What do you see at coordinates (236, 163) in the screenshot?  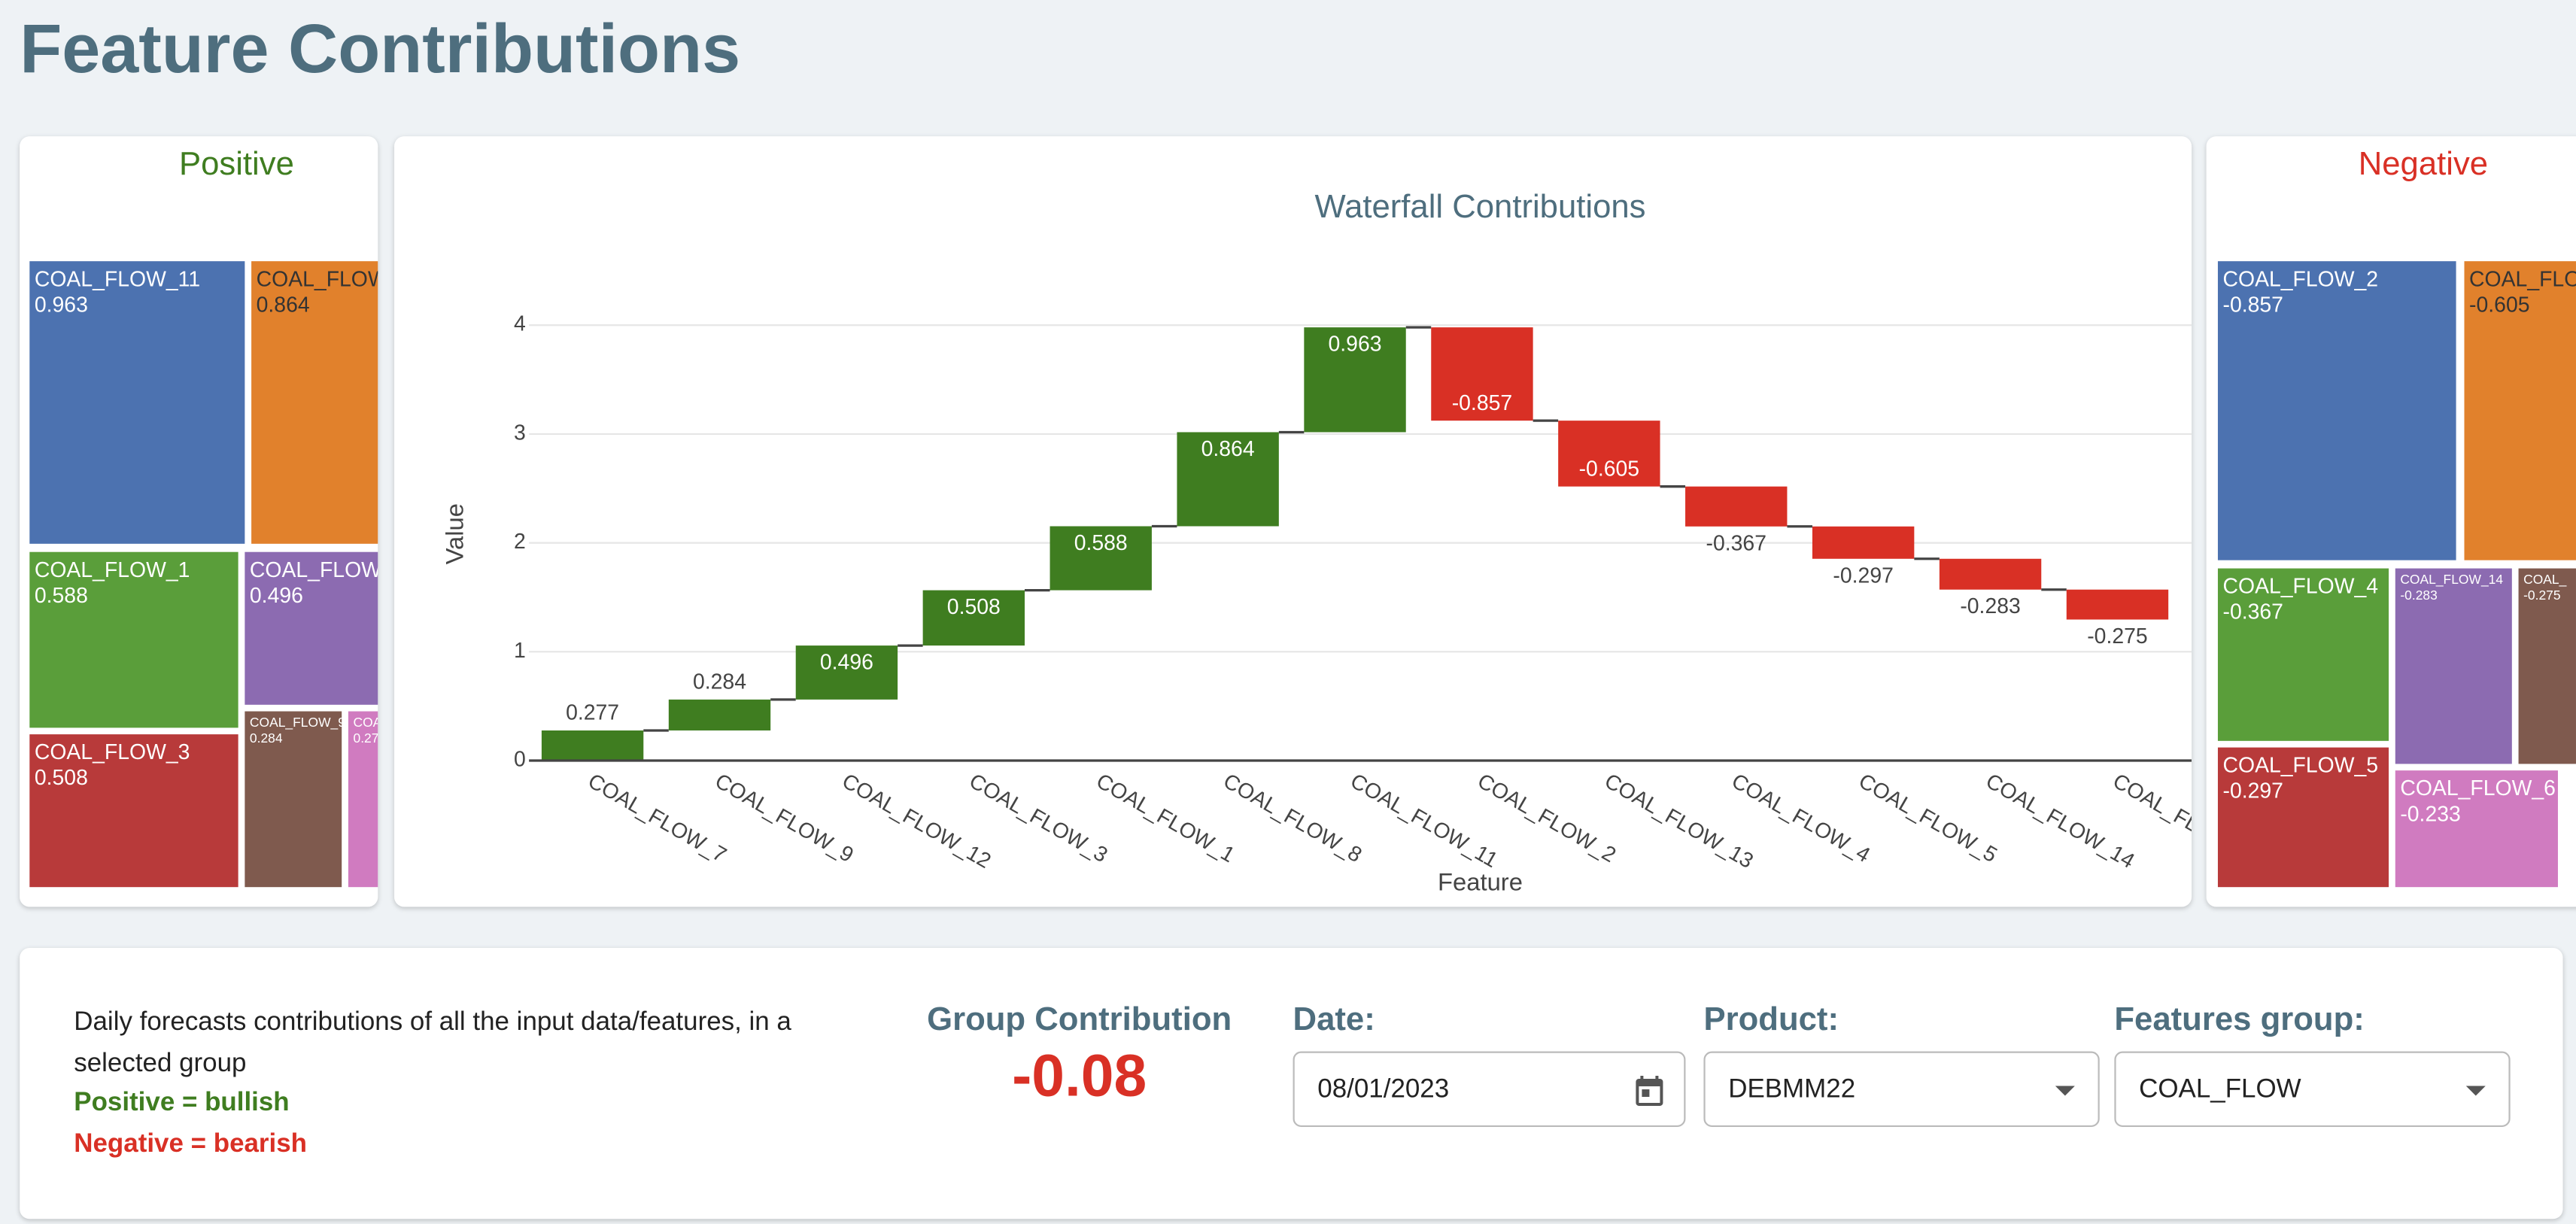 I see `panel-title: Positive` at bounding box center [236, 163].